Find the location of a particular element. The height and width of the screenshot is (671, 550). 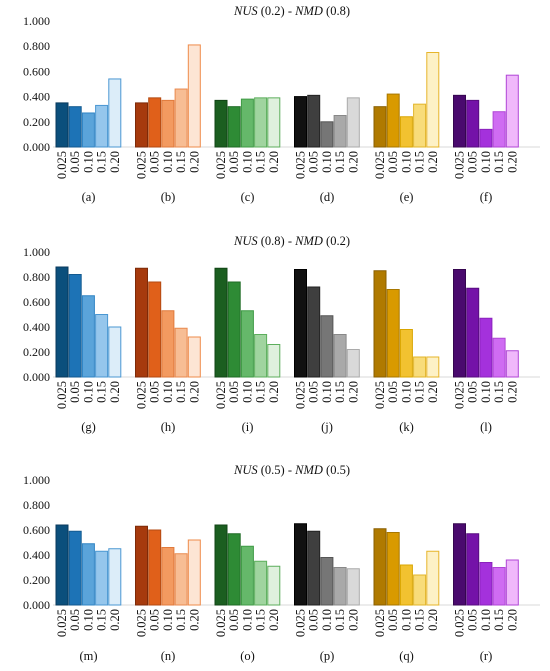

bar-group: 0.025 0.05 0.10 0.15 0.20 (j) is located at coordinates (327, 351).